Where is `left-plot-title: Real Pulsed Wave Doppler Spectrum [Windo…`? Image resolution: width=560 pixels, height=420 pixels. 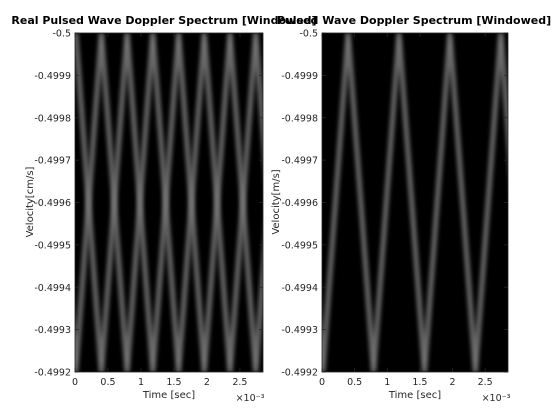
left-plot-title: Real Pulsed Wave Doppler Spectrum [Windo… is located at coordinates (163, 20).